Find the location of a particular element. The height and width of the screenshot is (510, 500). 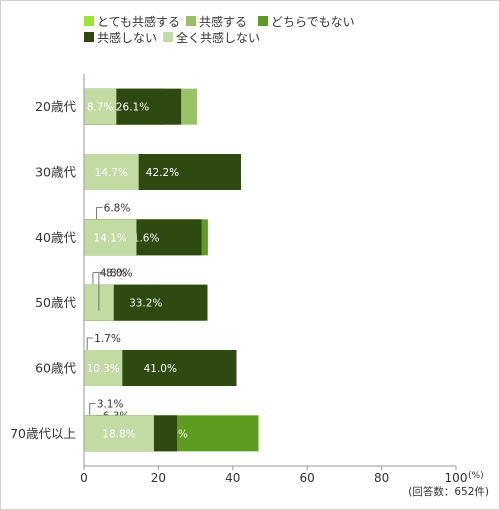

x-tick-label: 0 is located at coordinates (84, 478).